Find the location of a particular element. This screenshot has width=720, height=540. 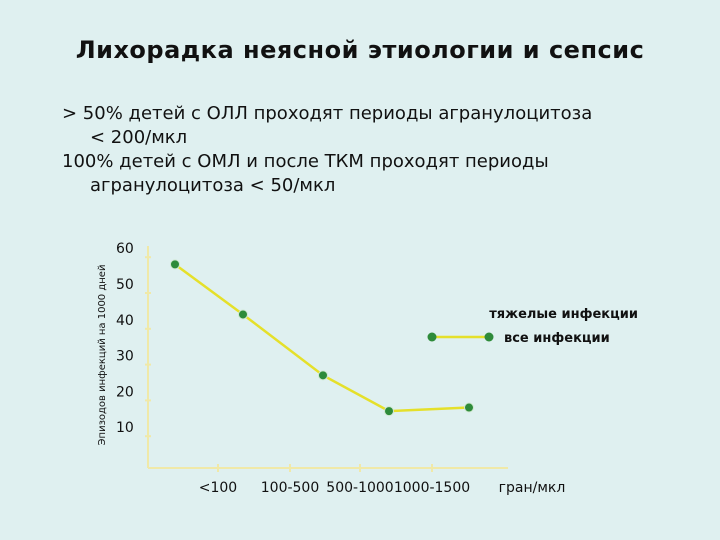

y-tick-label: 60 is located at coordinates (125, 249).